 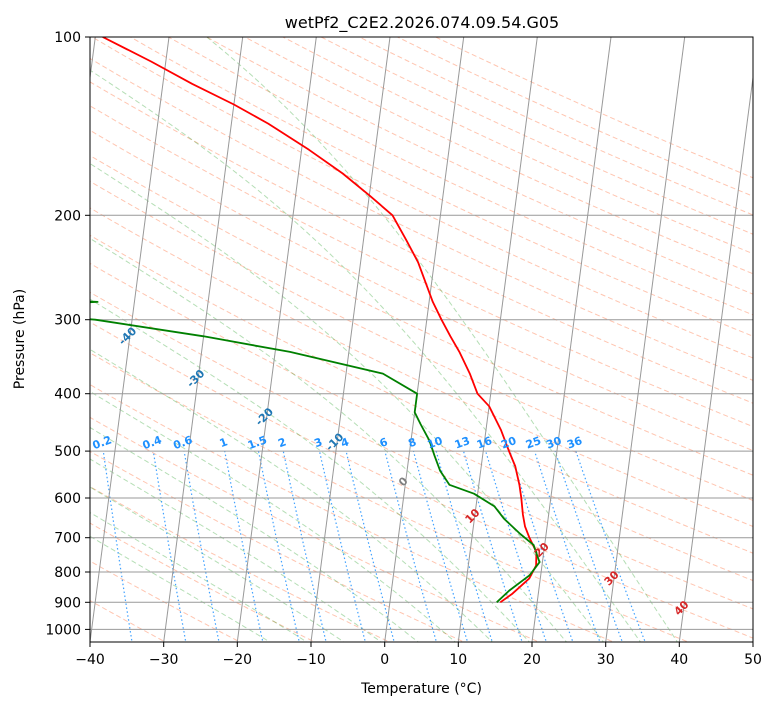 I want to click on x-tick-label: −30, so click(x=164, y=660).